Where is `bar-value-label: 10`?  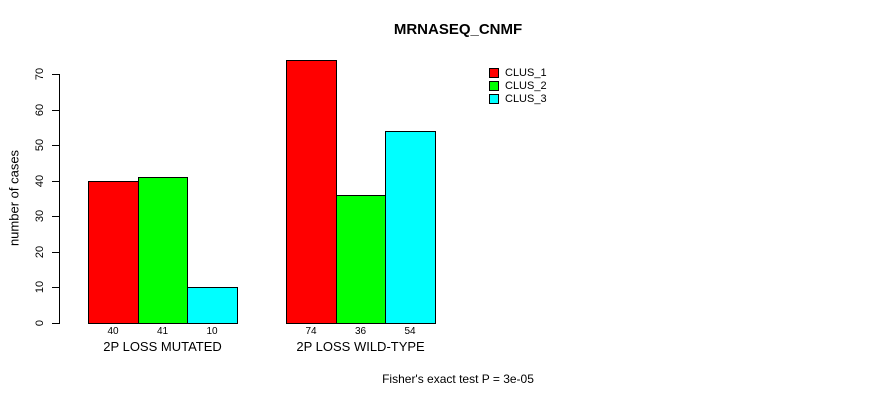 bar-value-label: 10 is located at coordinates (212, 331).